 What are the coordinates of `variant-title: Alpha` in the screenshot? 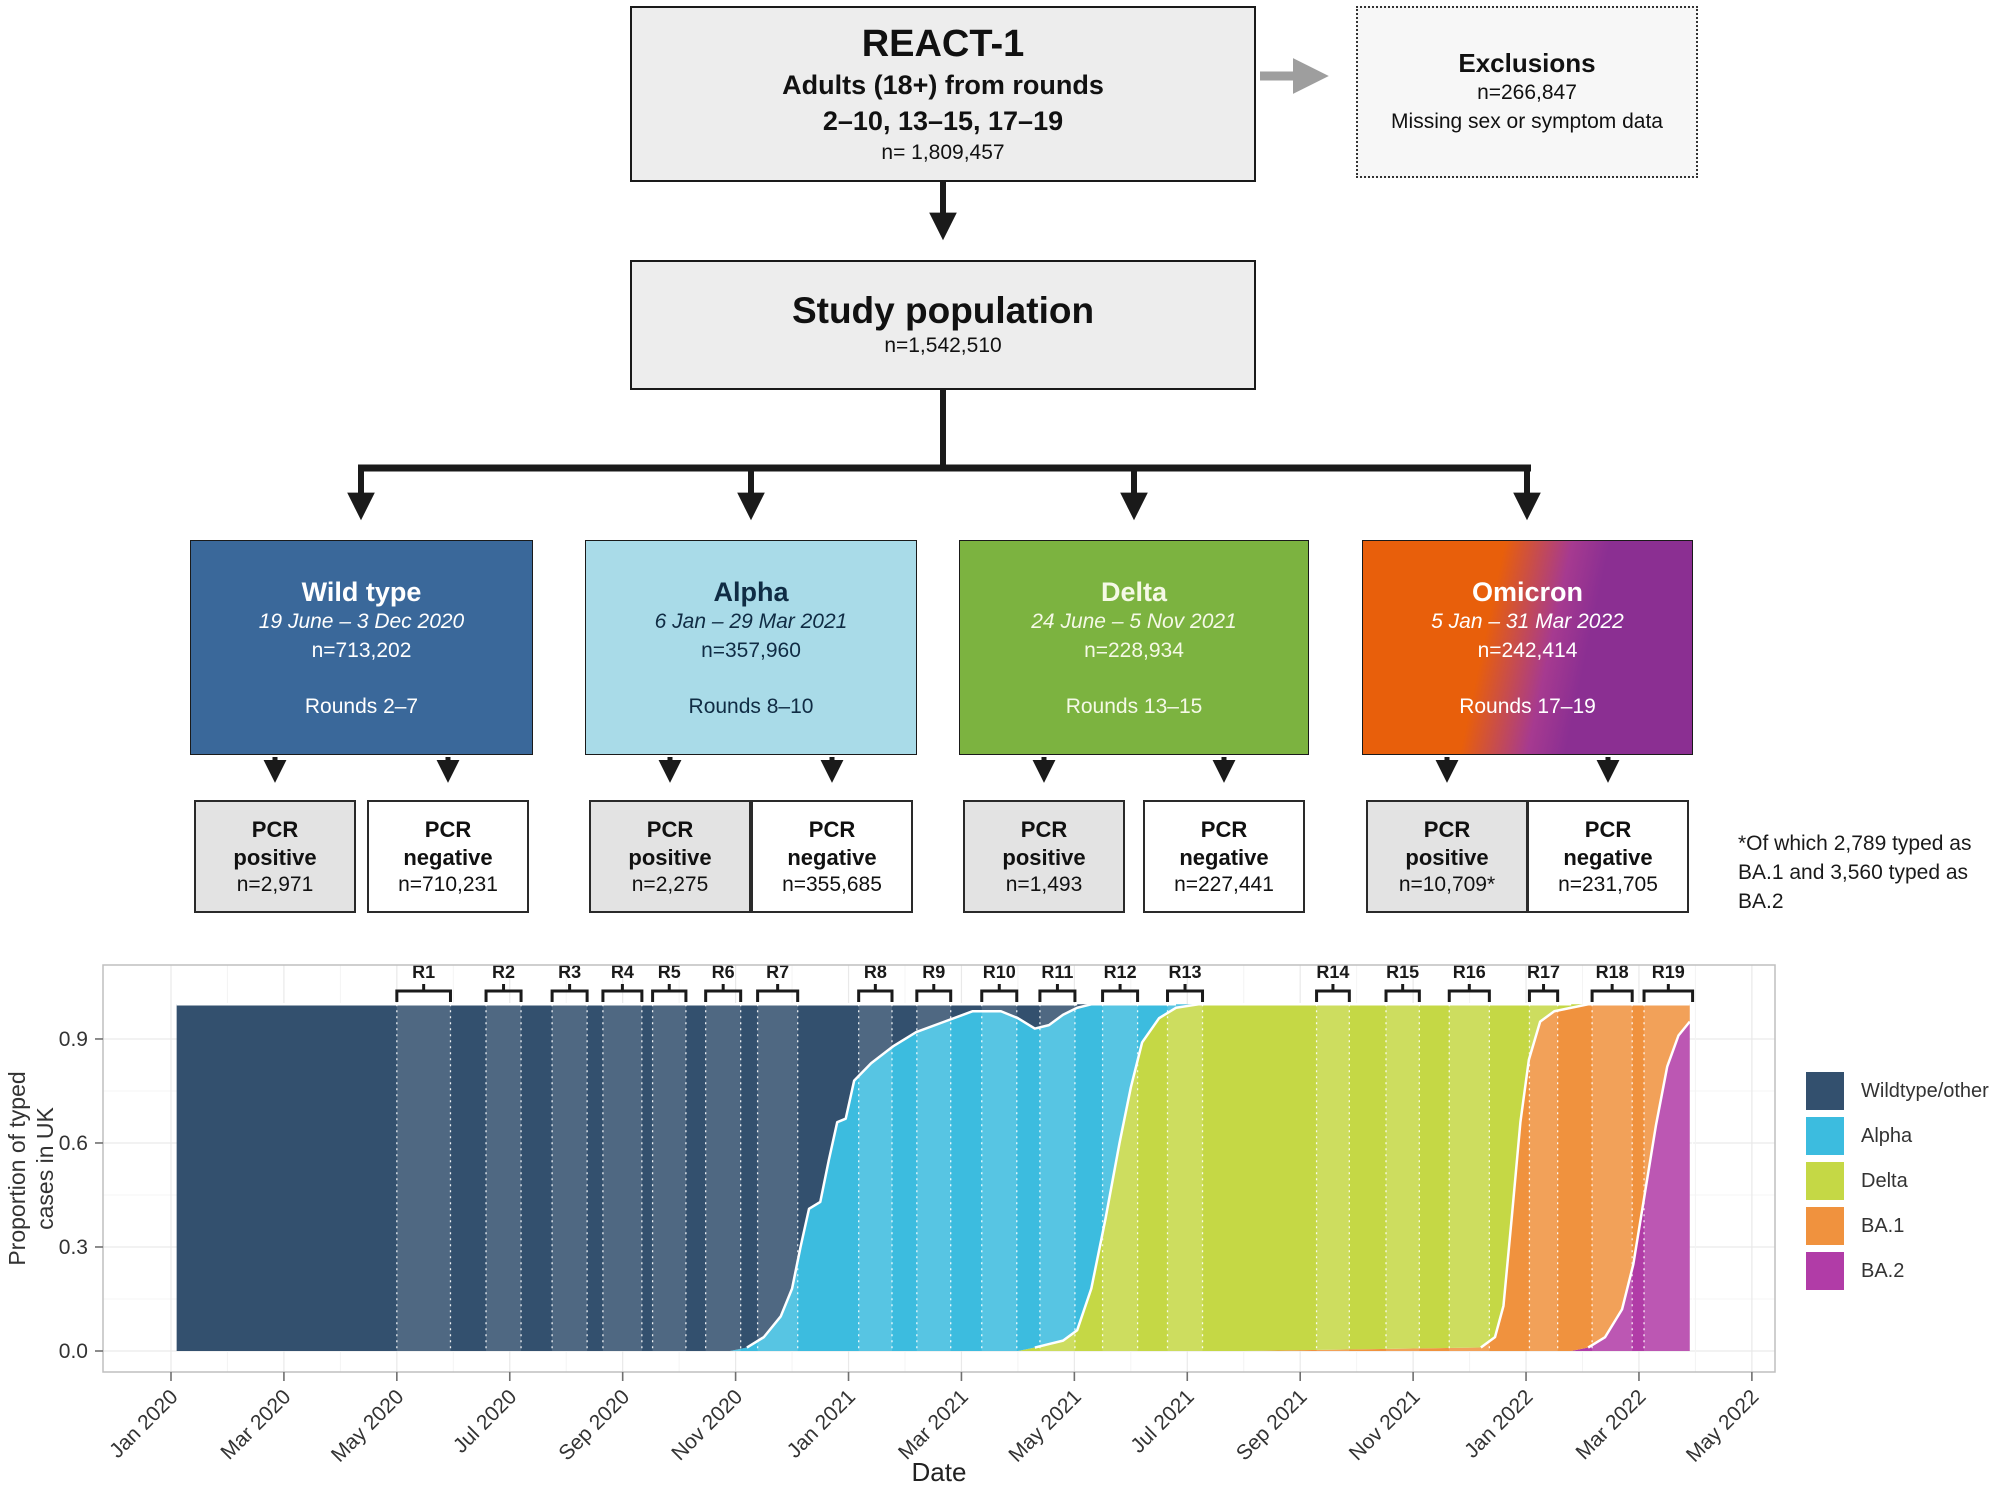 It's located at (751, 591).